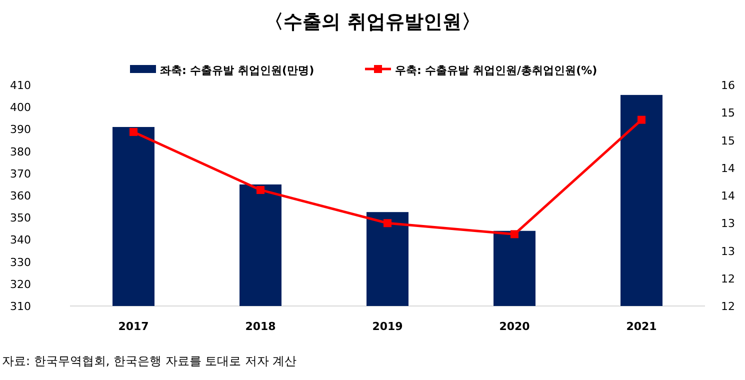 This screenshot has height=380, width=745. Describe the element at coordinates (20, 262) in the screenshot. I see `y-tick-label: 330` at that location.